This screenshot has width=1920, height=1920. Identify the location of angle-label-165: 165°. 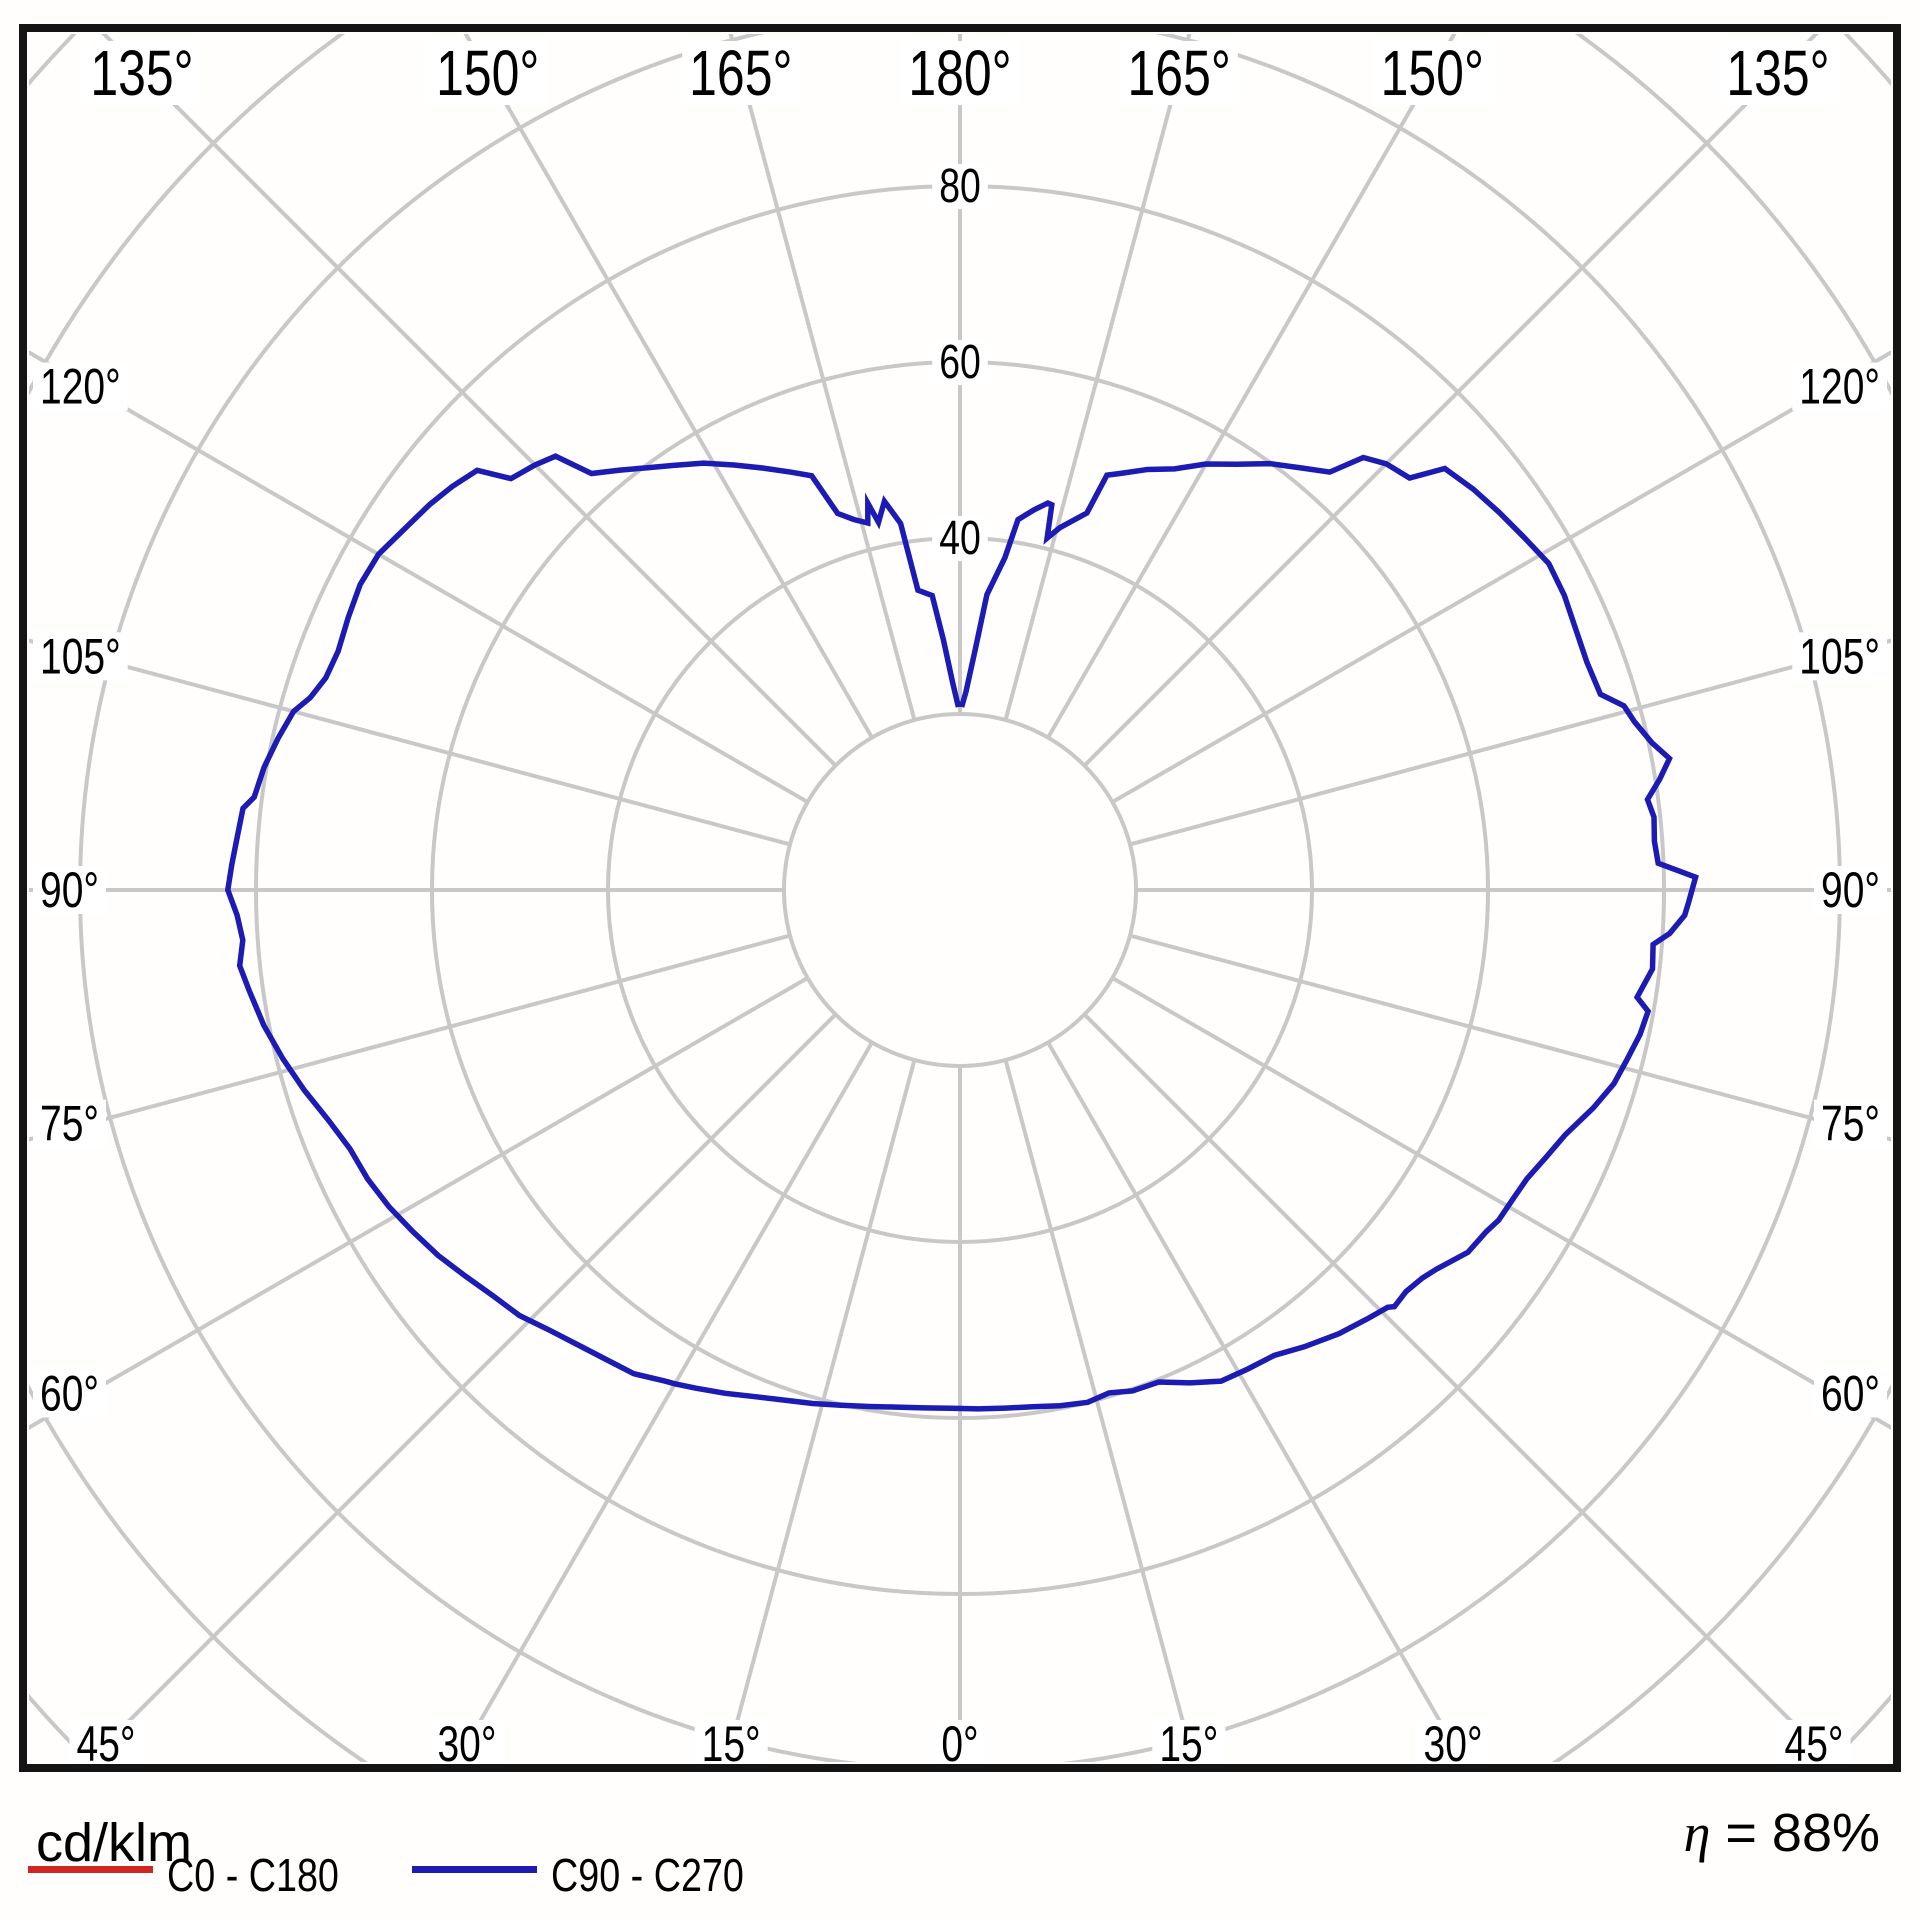
(1179, 73).